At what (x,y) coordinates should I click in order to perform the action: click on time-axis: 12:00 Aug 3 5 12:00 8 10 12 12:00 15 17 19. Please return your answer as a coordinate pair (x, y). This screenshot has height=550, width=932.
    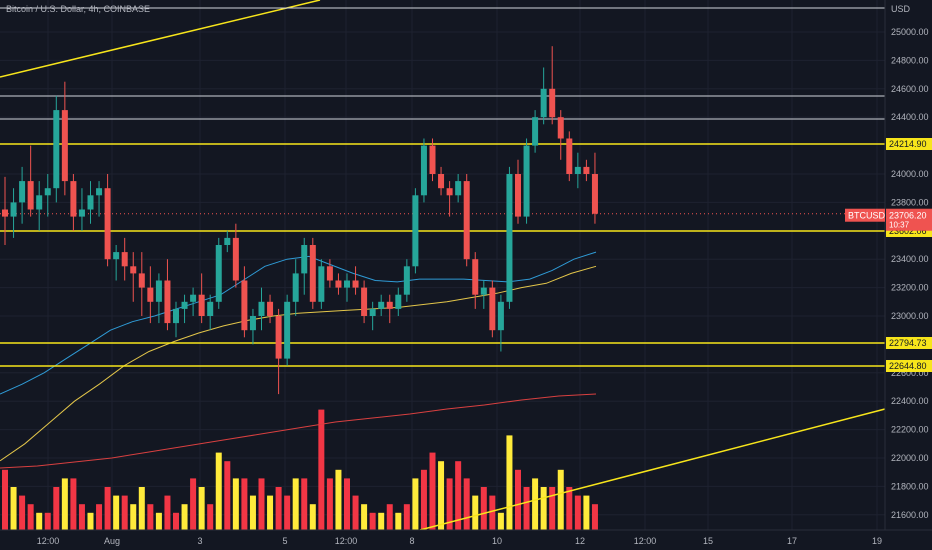
    Looking at the image, I should click on (466, 539).